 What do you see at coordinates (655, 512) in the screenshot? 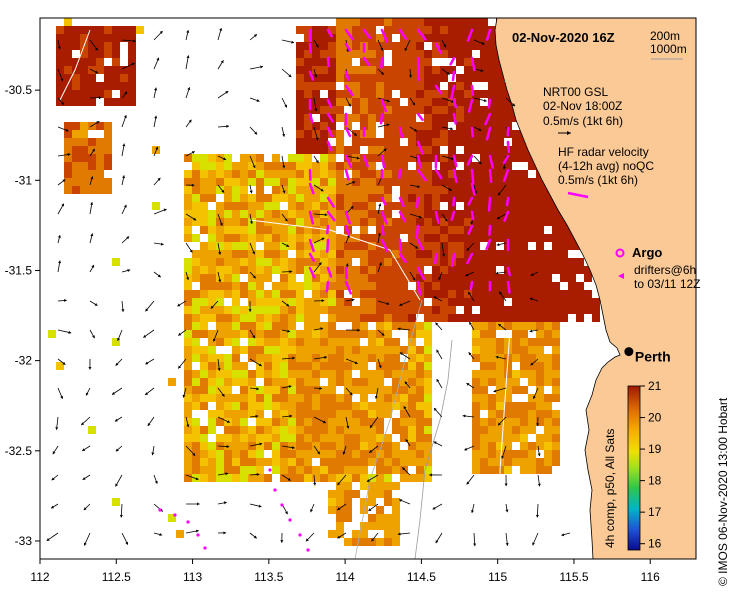
I see `colorbar-tick-label: 17` at bounding box center [655, 512].